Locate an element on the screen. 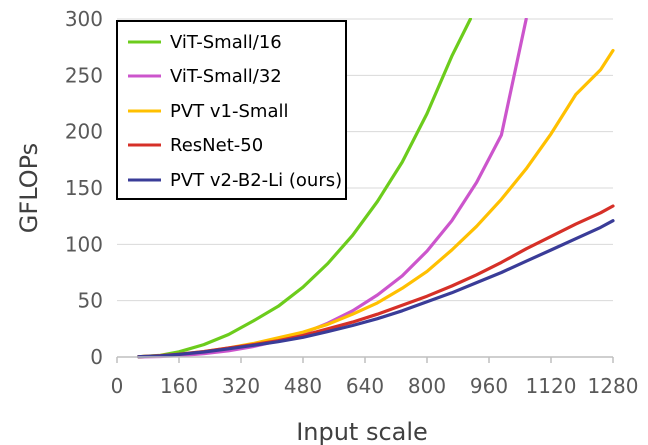 This screenshot has height=445, width=648. x-axis-title: Input scale is located at coordinates (362, 431).